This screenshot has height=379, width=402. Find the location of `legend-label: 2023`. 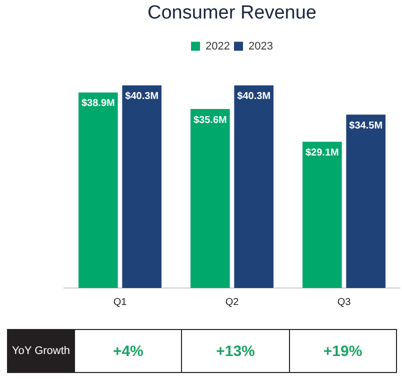

legend-label: 2023 is located at coordinates (260, 46).